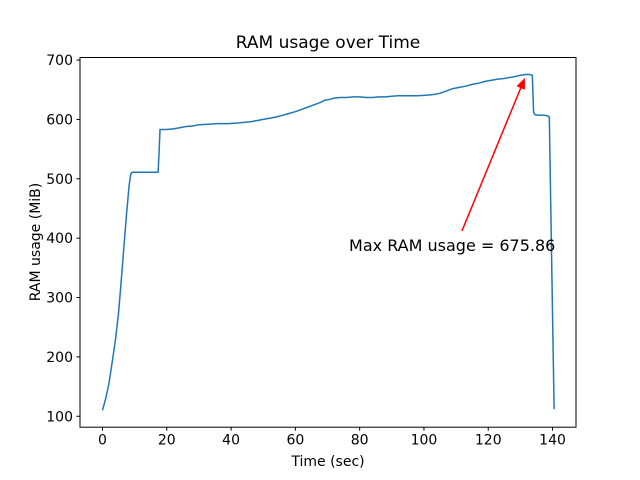 The height and width of the screenshot is (480, 640). What do you see at coordinates (360, 441) in the screenshot?
I see `x-tick-label: 80` at bounding box center [360, 441].